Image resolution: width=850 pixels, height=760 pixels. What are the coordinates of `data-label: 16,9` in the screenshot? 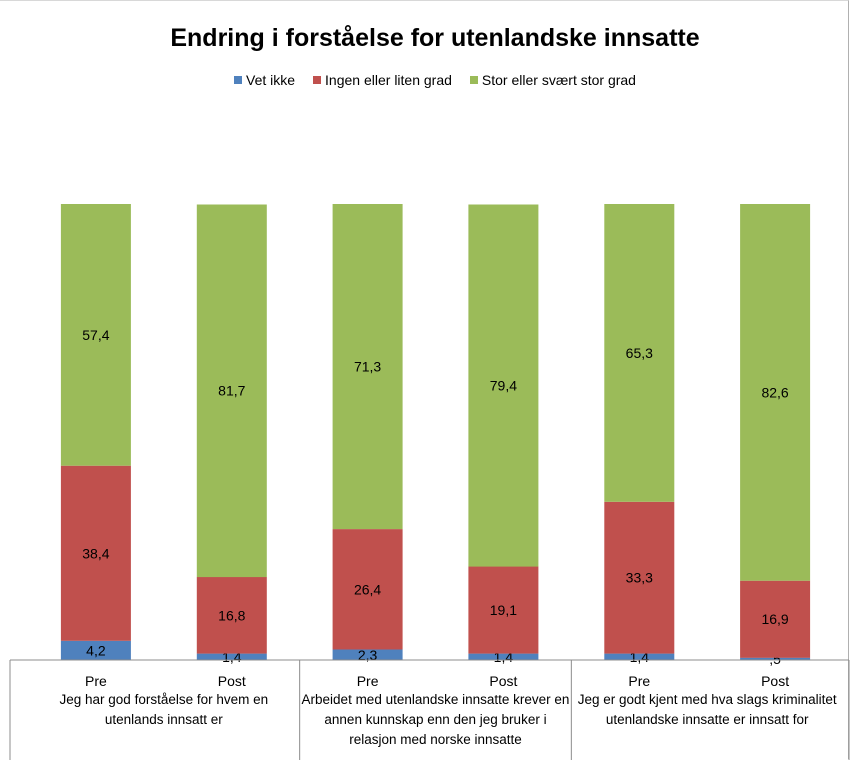 It's located at (774, 619).